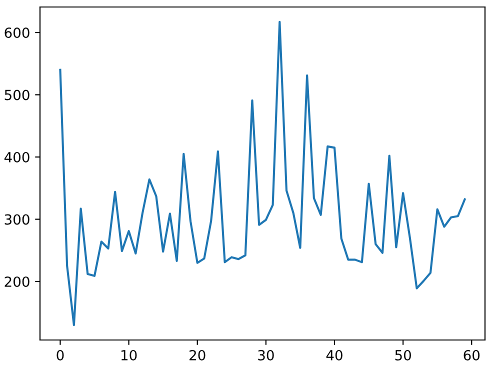 The image size is (494, 366). Describe the element at coordinates (266, 355) in the screenshot. I see `x-tick-label: 30` at that location.